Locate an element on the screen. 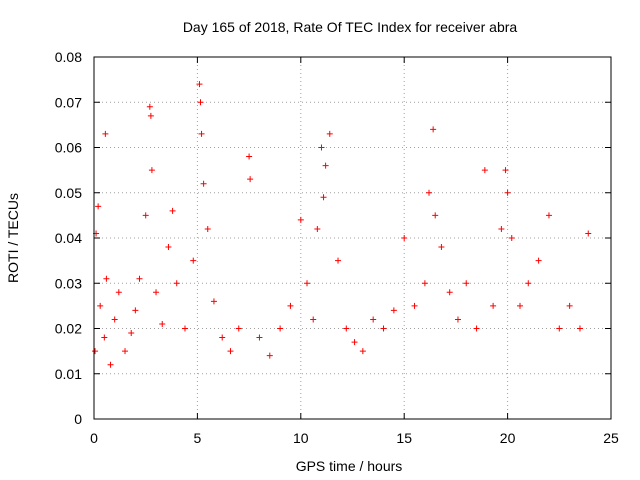 This screenshot has width=640, height=480. x-tick-label: 0 is located at coordinates (94, 438).